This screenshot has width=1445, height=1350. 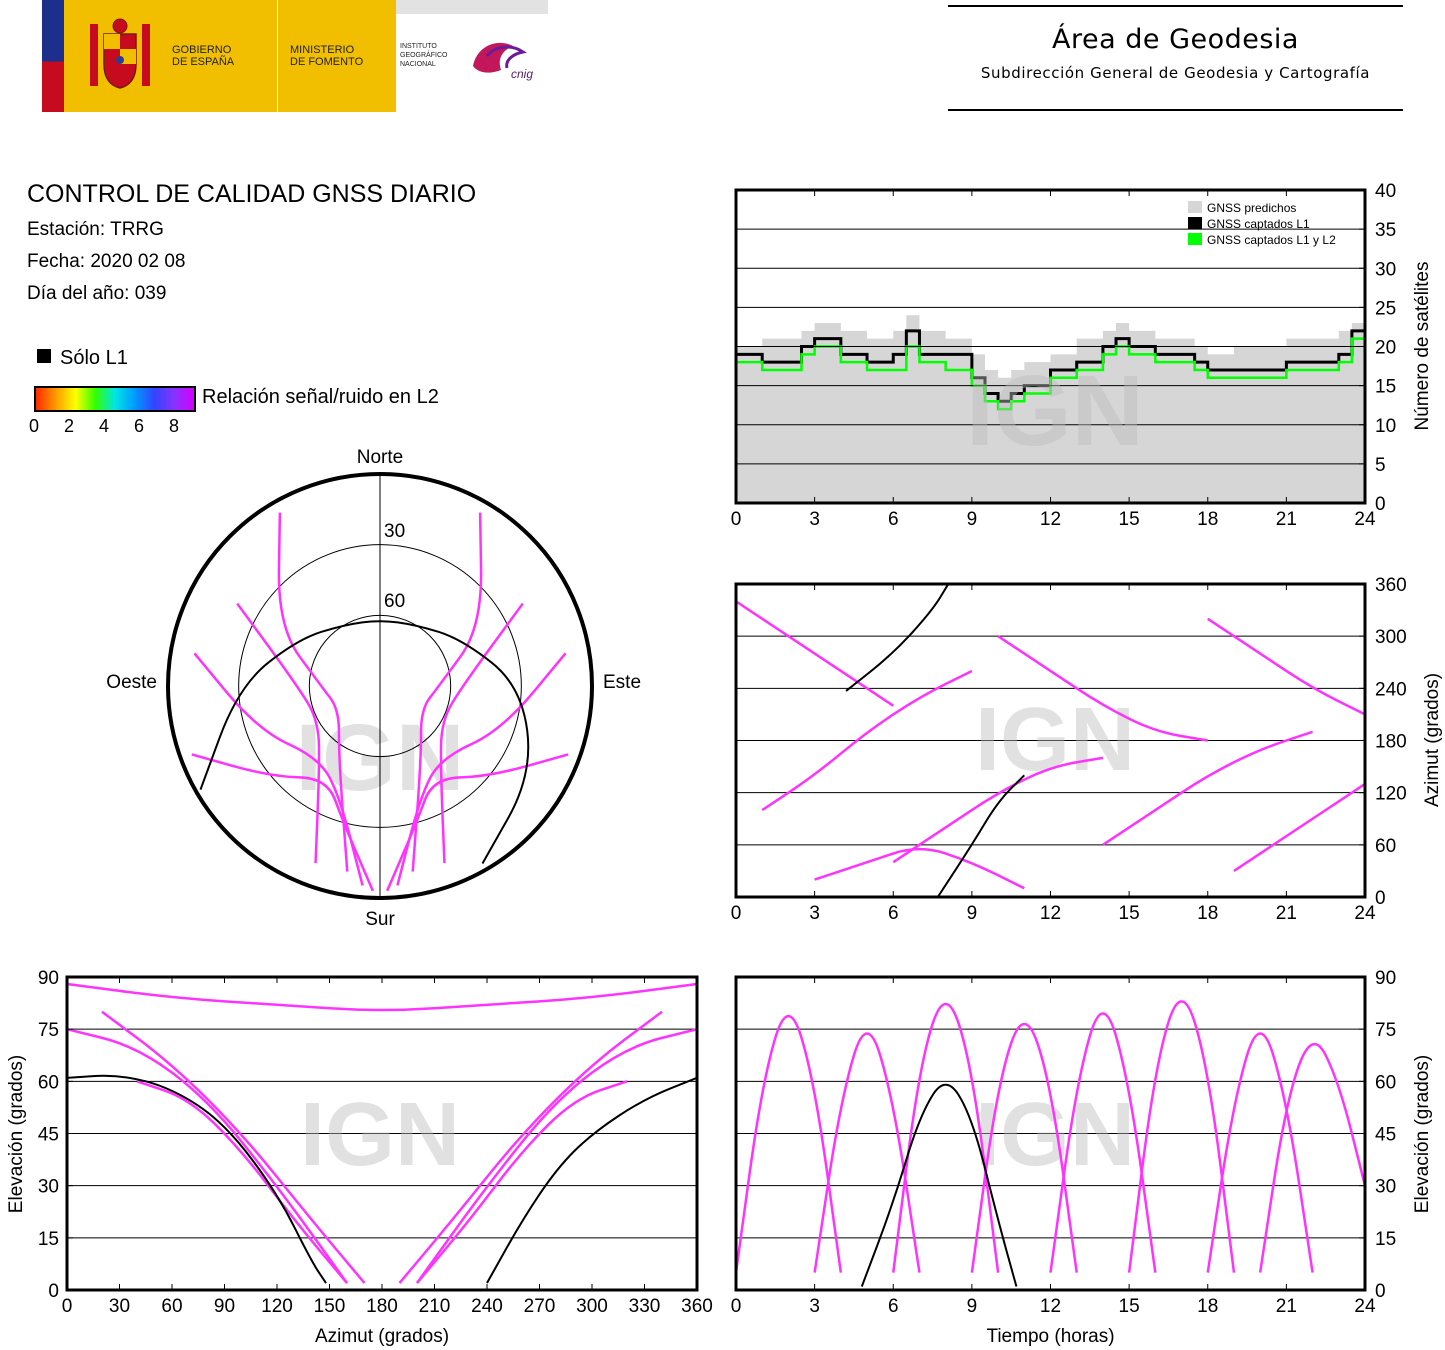 What do you see at coordinates (1286, 1306) in the screenshot?
I see `elev-time-xtick-label: 21` at bounding box center [1286, 1306].